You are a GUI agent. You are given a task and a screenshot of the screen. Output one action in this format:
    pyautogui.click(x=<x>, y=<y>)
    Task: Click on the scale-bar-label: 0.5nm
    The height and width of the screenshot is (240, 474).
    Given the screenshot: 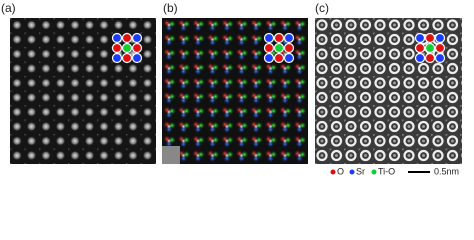 What is the action you would take?
    pyautogui.click(x=446, y=171)
    